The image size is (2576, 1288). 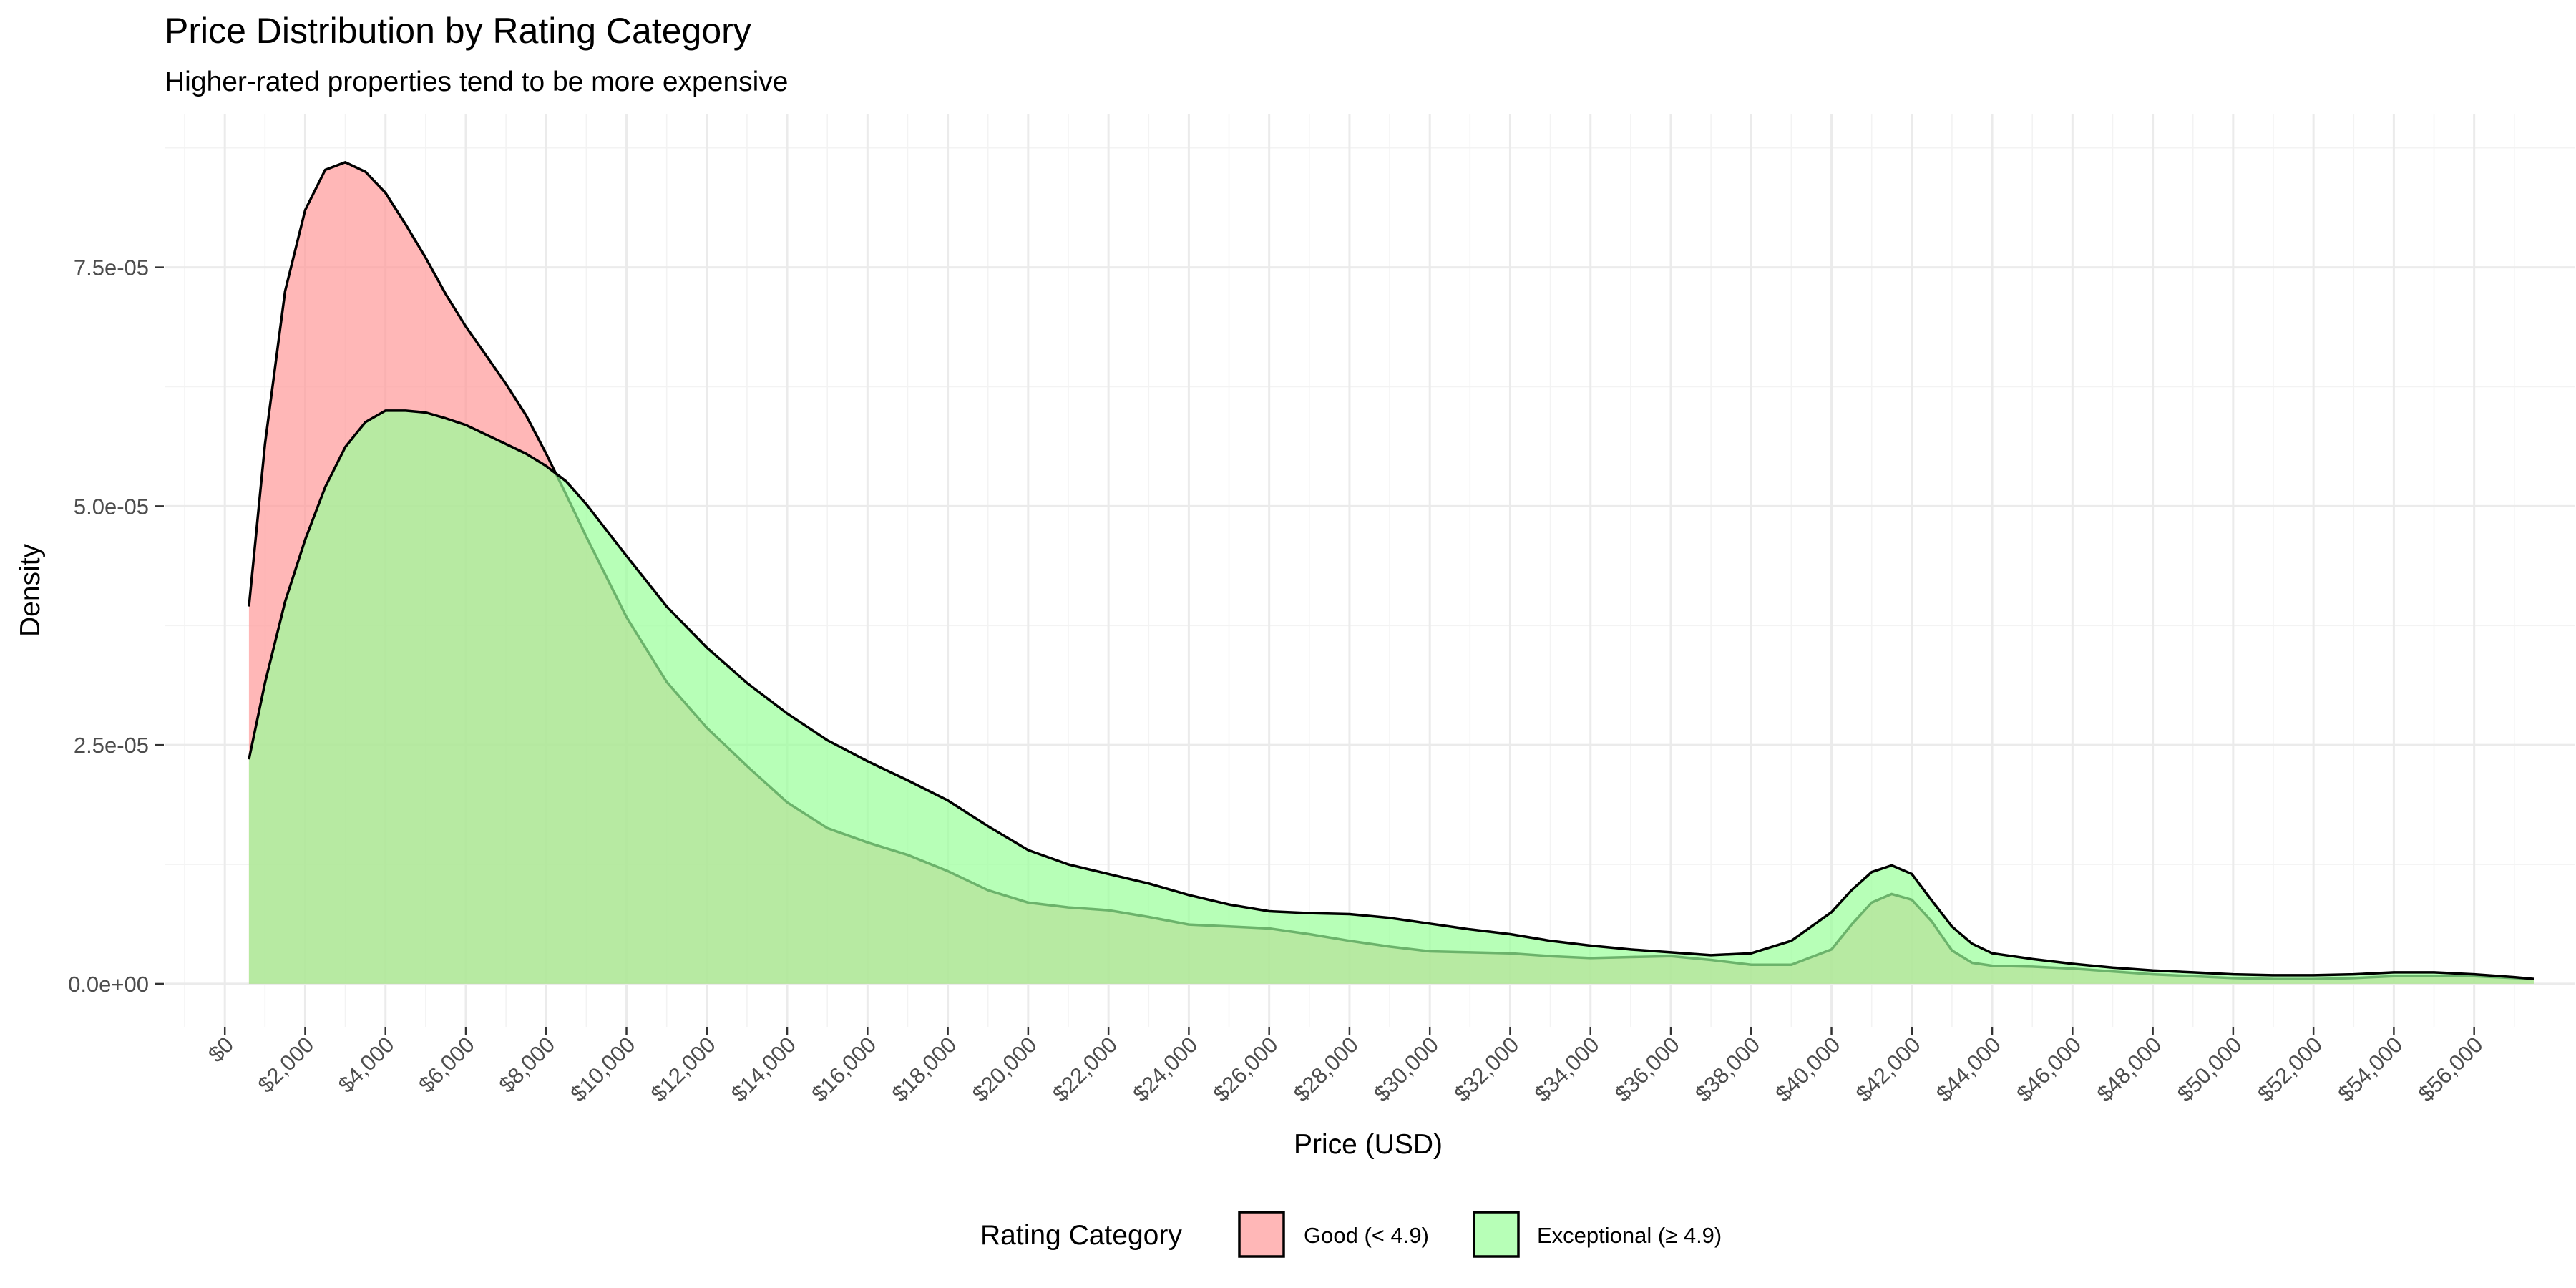 What do you see at coordinates (1261, 1234) in the screenshot?
I see `legend-key-good` at bounding box center [1261, 1234].